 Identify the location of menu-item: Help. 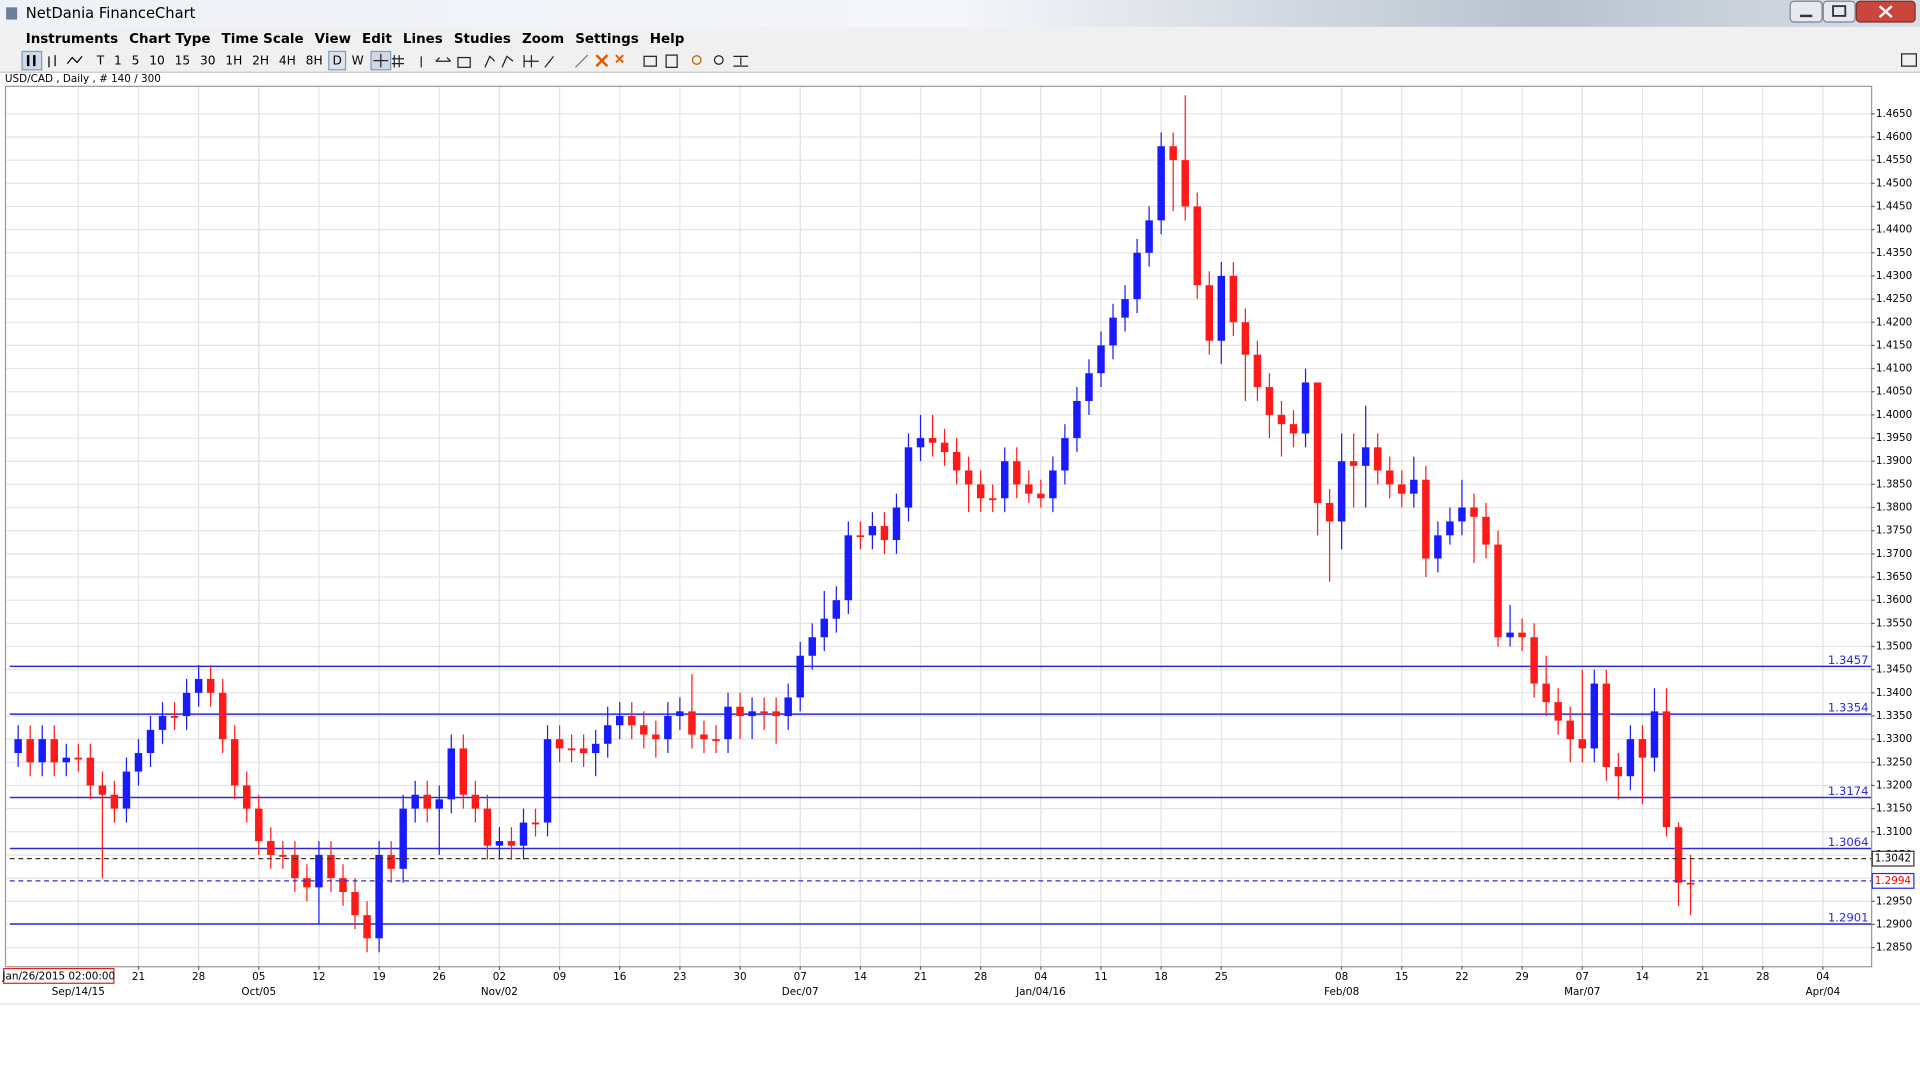
(667, 39).